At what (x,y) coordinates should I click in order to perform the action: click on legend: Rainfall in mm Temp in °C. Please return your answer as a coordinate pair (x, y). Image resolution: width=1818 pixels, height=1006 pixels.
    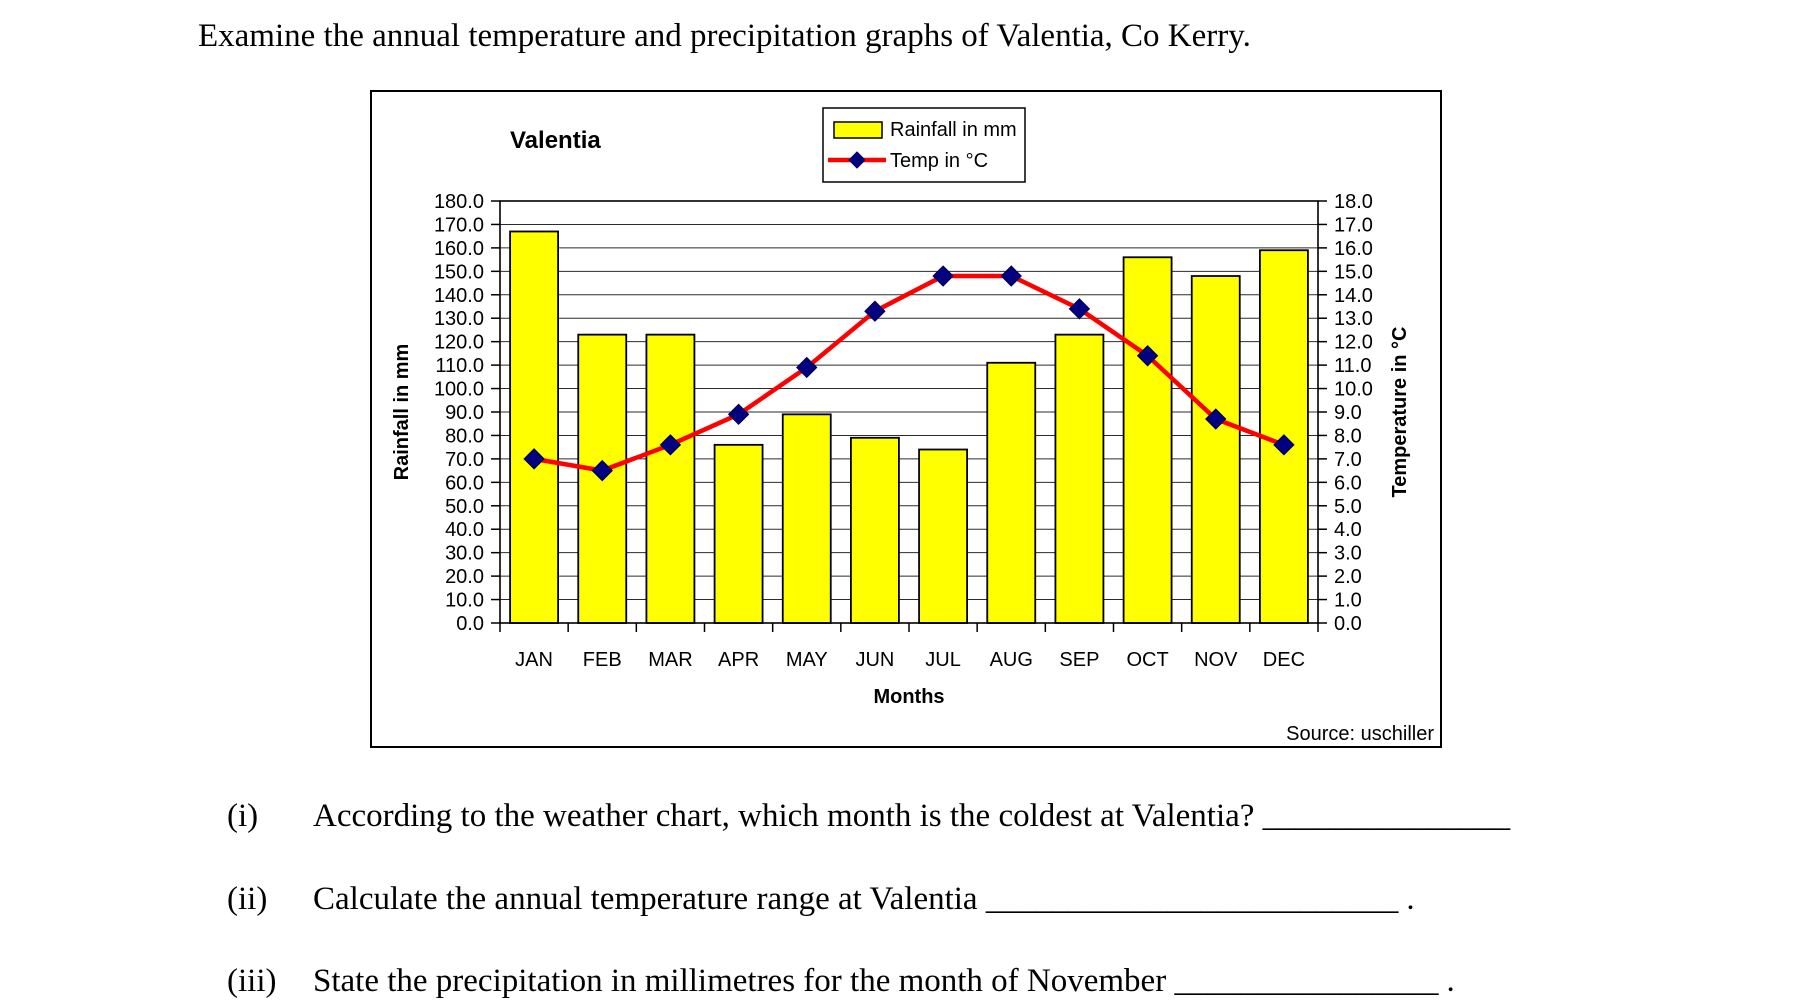
    Looking at the image, I should click on (924, 145).